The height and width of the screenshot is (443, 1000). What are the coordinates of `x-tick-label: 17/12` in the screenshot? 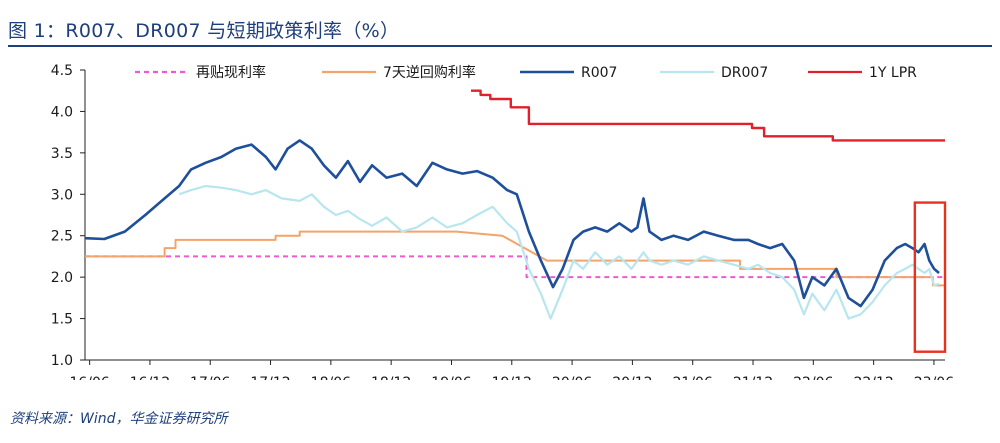 It's located at (270, 377).